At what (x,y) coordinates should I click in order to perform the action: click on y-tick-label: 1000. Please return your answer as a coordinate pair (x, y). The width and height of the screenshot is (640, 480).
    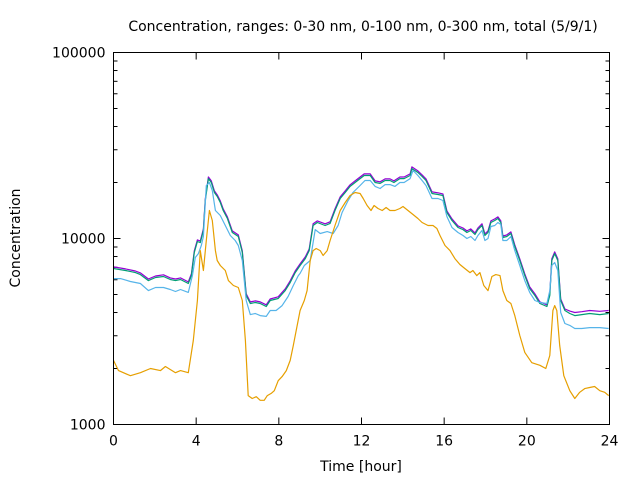
    Looking at the image, I should click on (88, 426).